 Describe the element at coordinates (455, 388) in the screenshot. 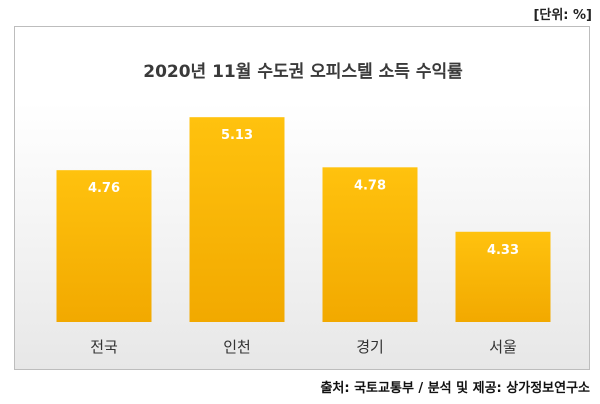

I see `source-note: 출처: 국토교통부 / 분석 및 제공: 상가정보연구소` at that location.